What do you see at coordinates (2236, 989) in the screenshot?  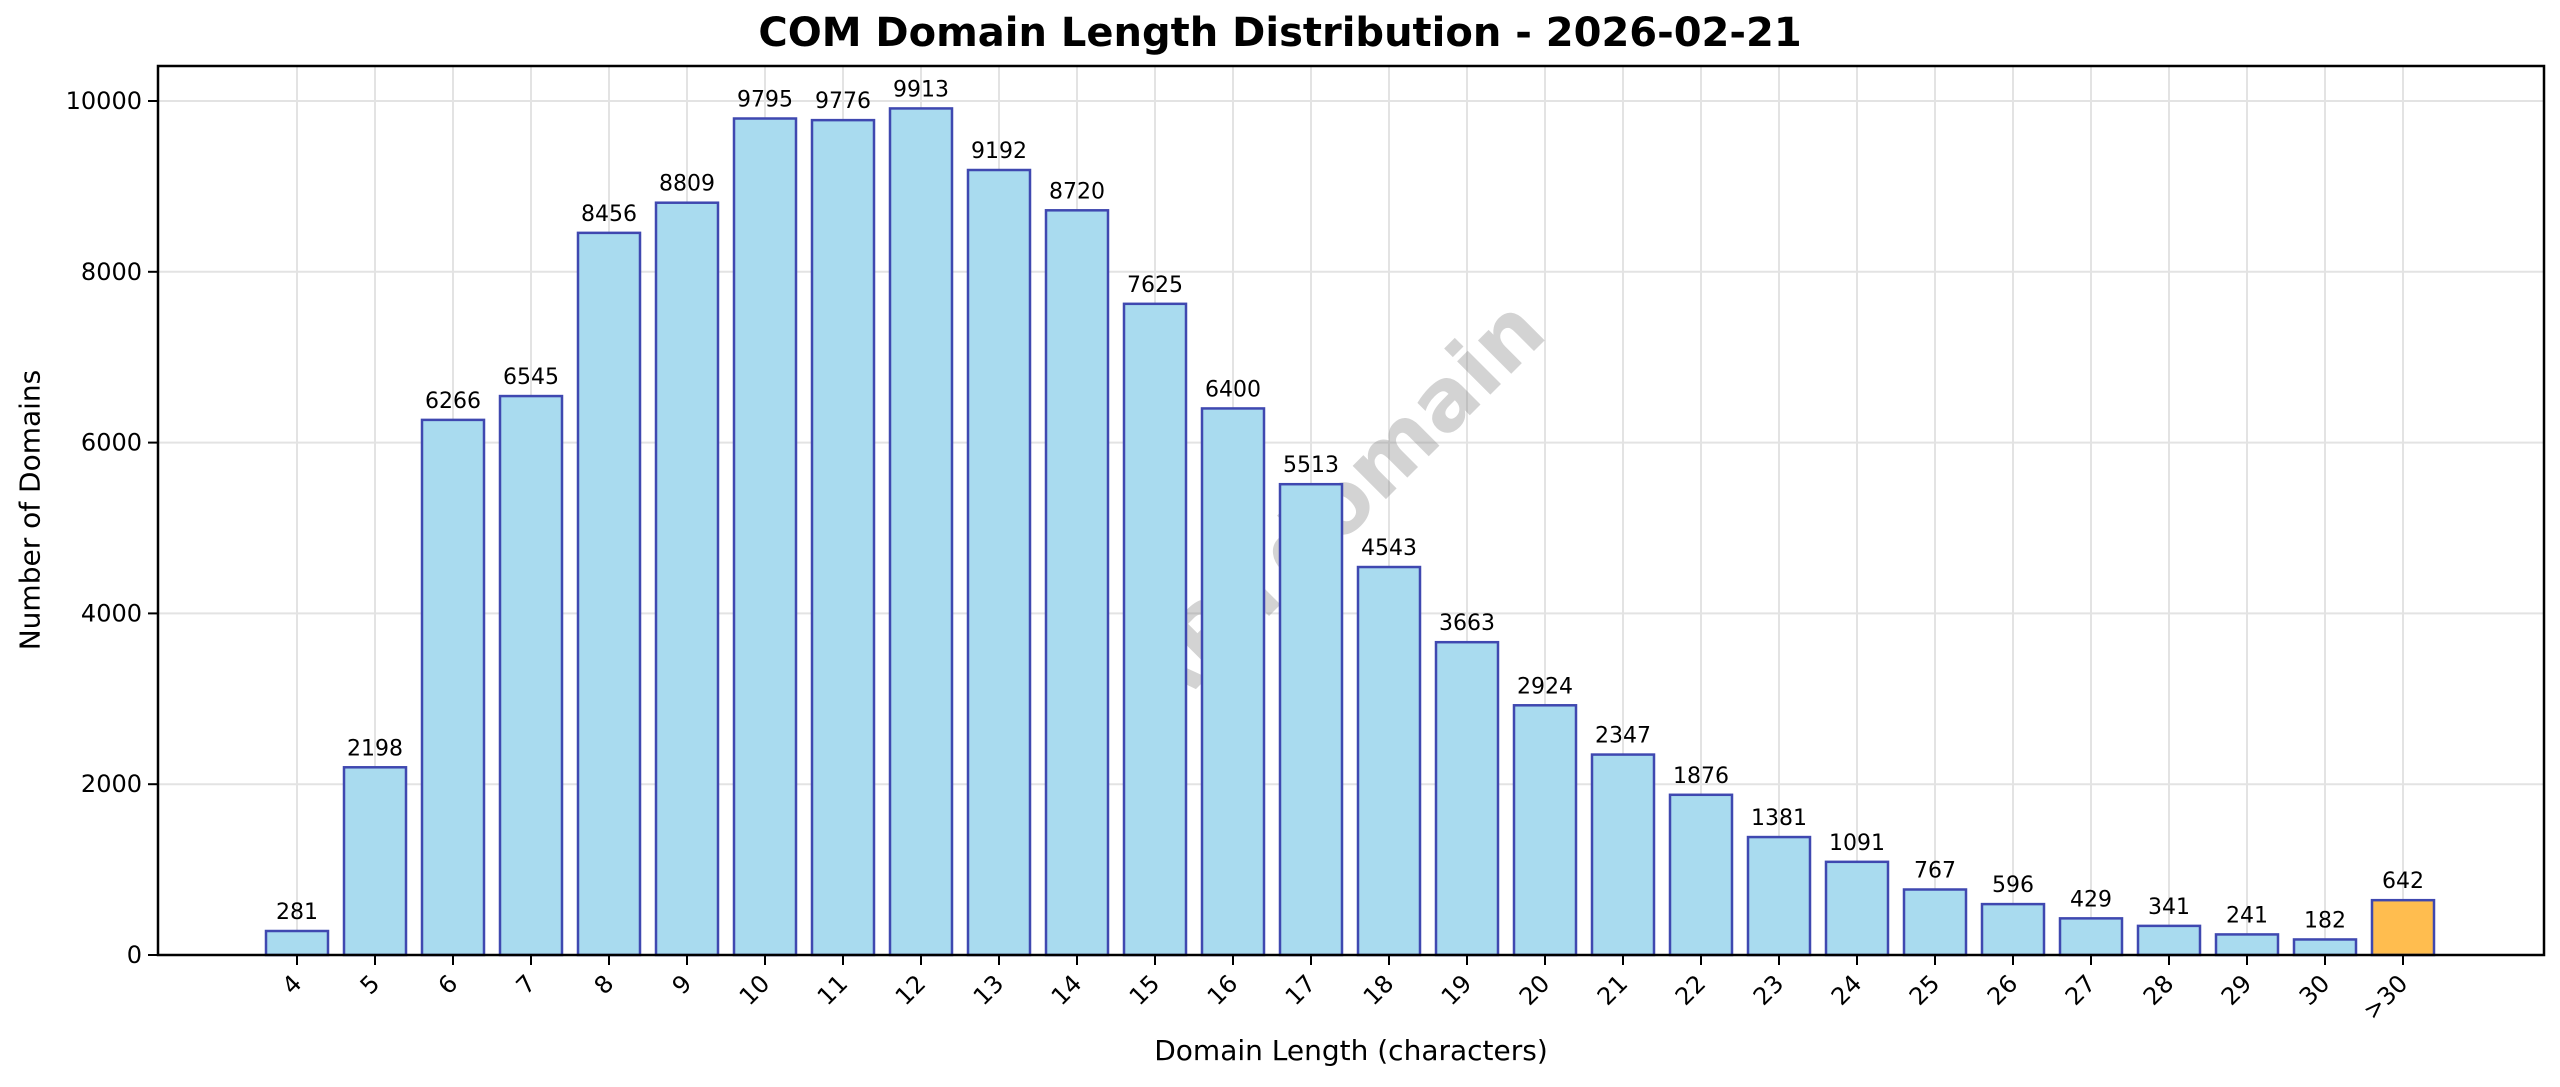 I see `x-tick-label: 29` at bounding box center [2236, 989].